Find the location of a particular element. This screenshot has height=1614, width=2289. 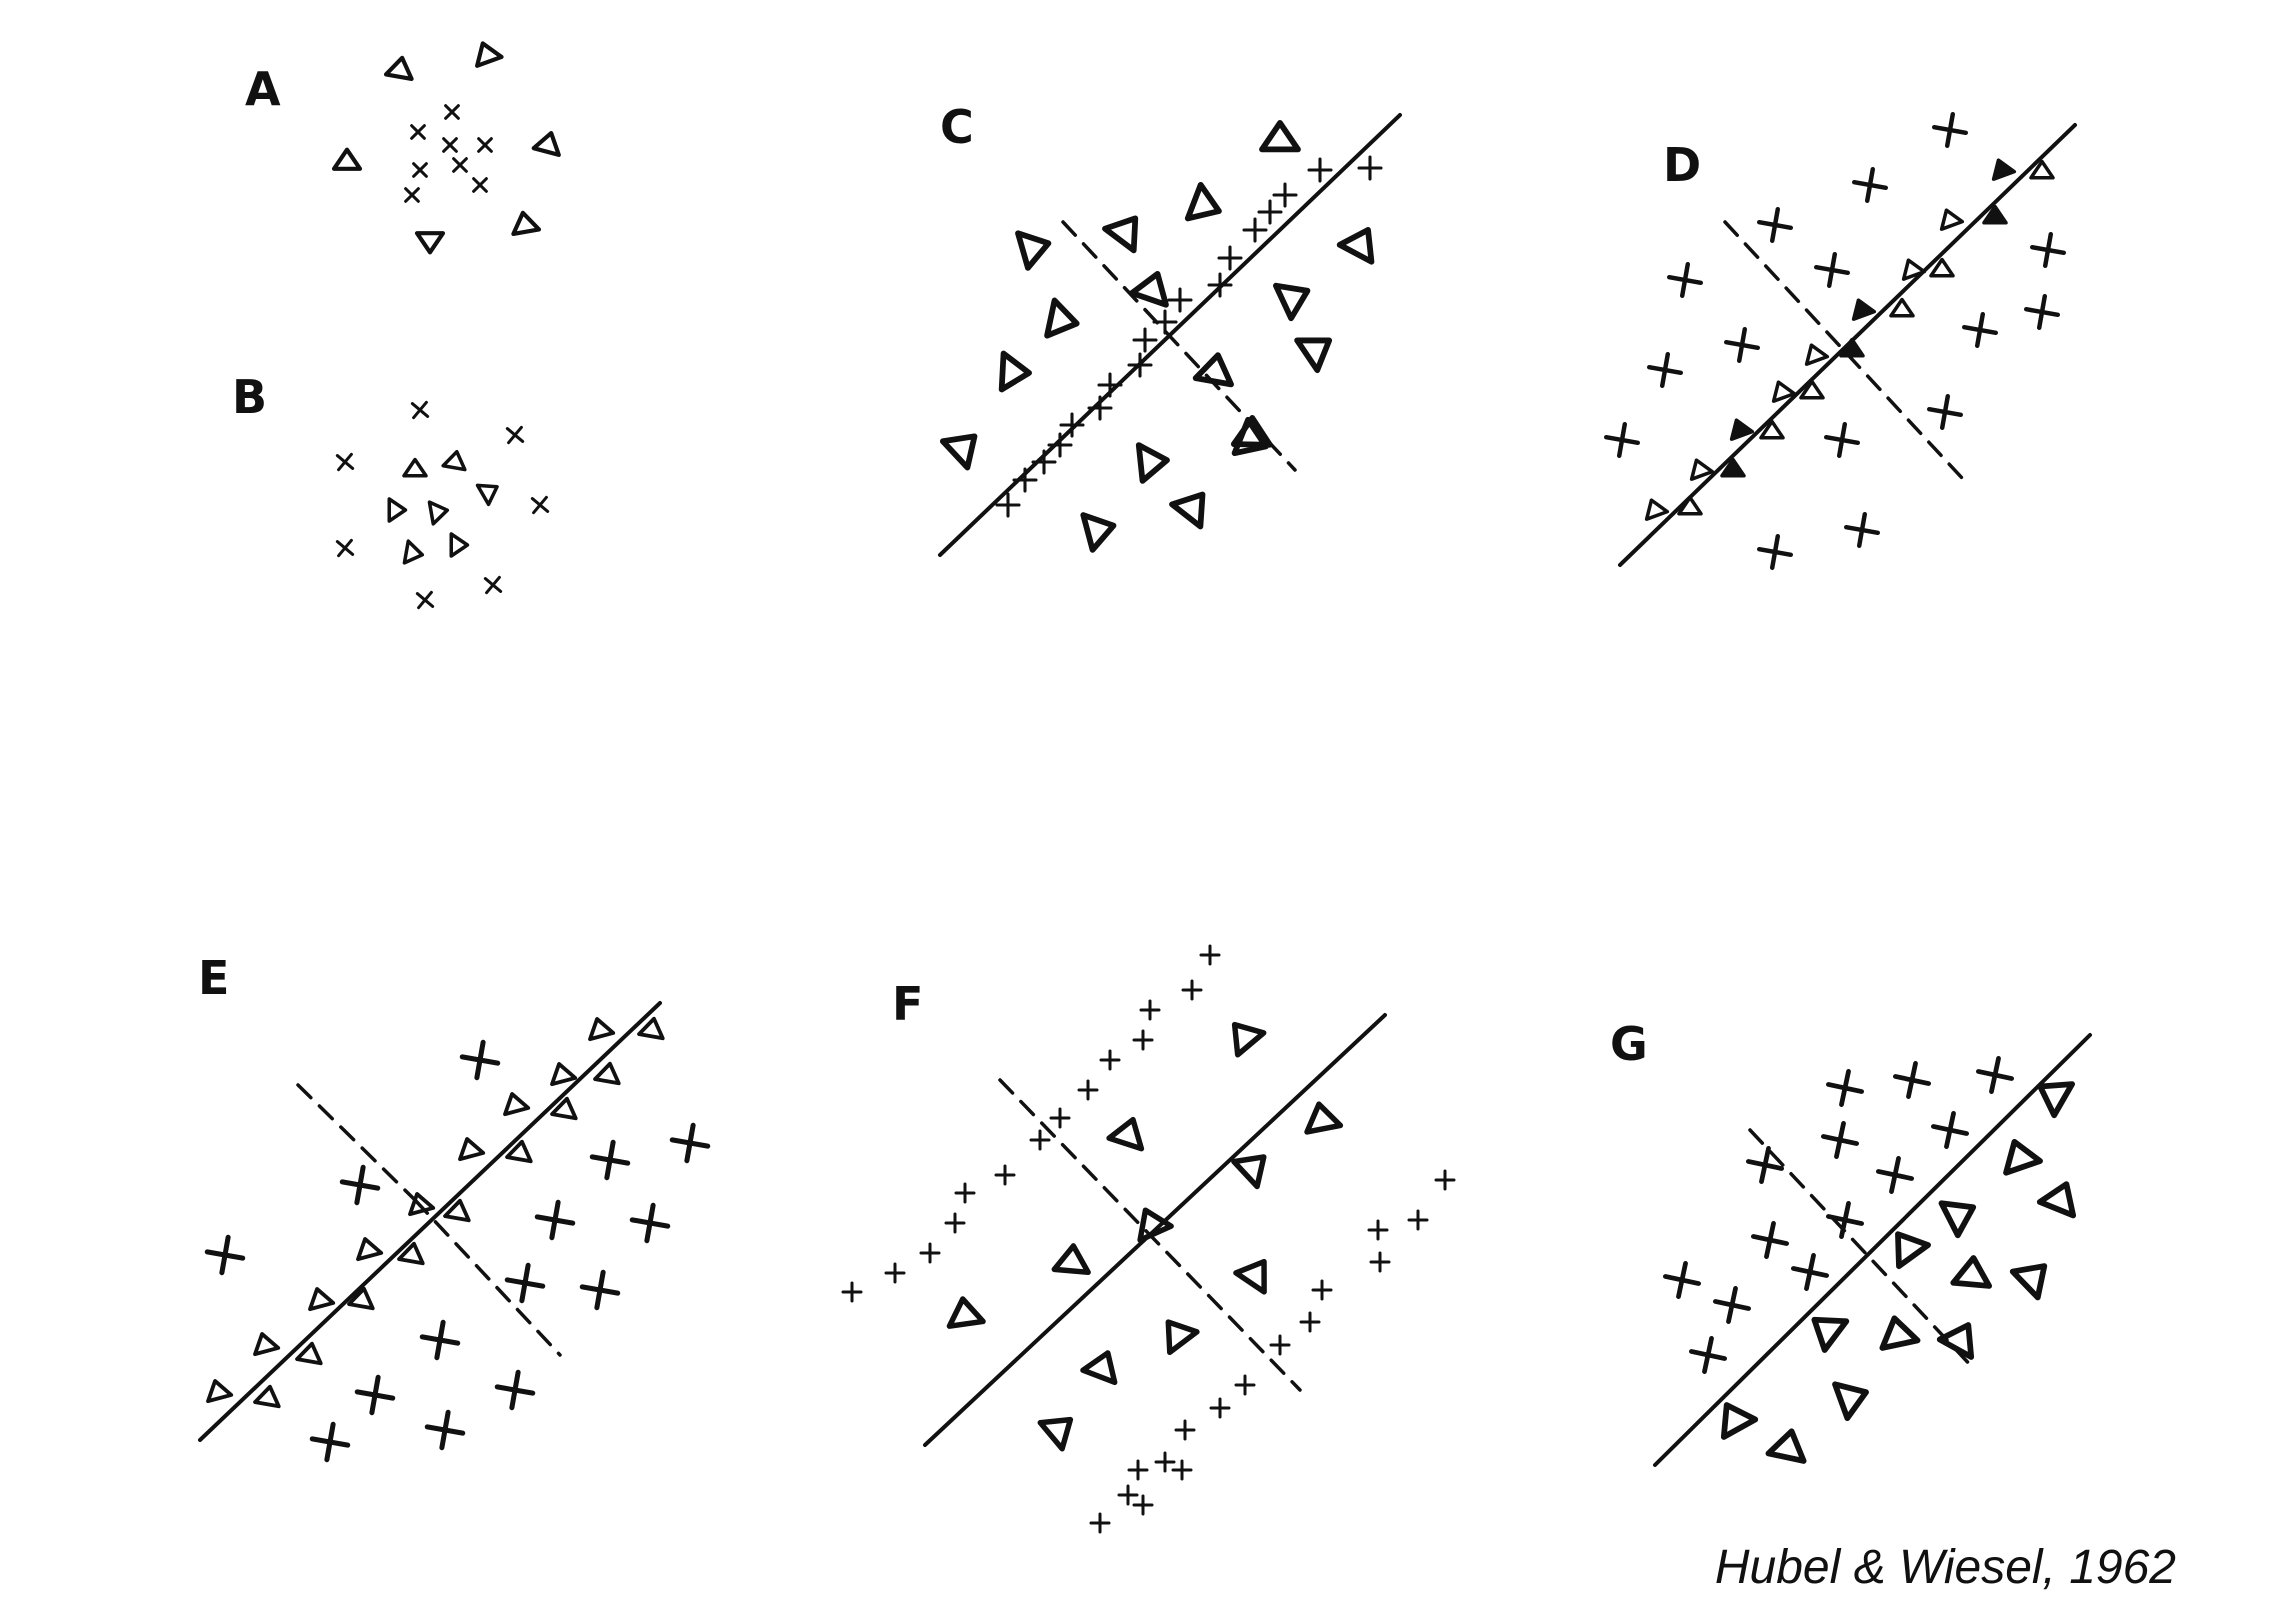

panel-label-f: F is located at coordinates (907, 1004).